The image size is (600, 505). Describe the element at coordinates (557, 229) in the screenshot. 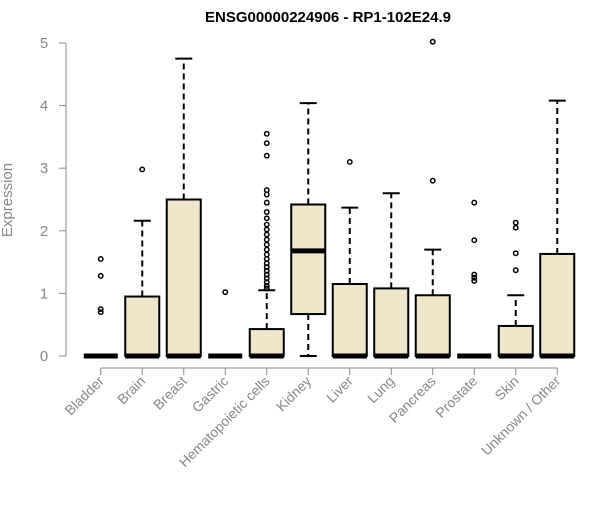

I see `box-unknown-other` at that location.